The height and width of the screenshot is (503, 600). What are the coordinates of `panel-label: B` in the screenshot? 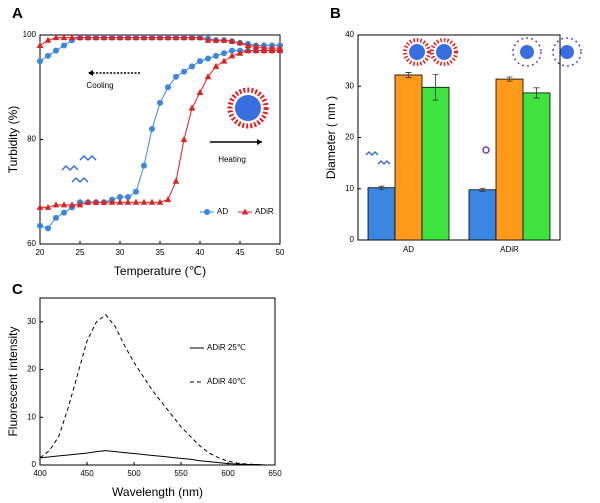 It's located at (335, 13).